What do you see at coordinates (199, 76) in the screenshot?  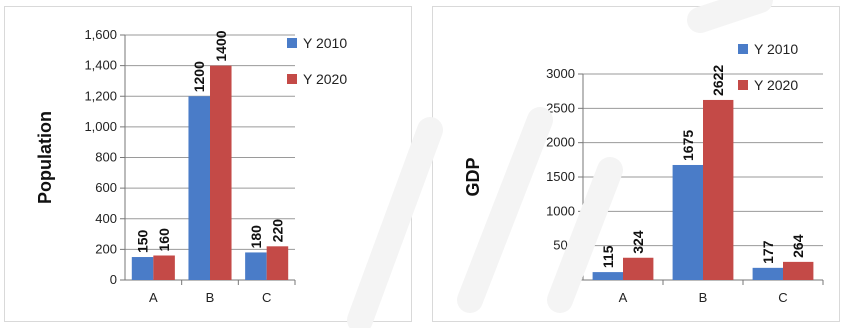 I see `data-label: 1200` at bounding box center [199, 76].